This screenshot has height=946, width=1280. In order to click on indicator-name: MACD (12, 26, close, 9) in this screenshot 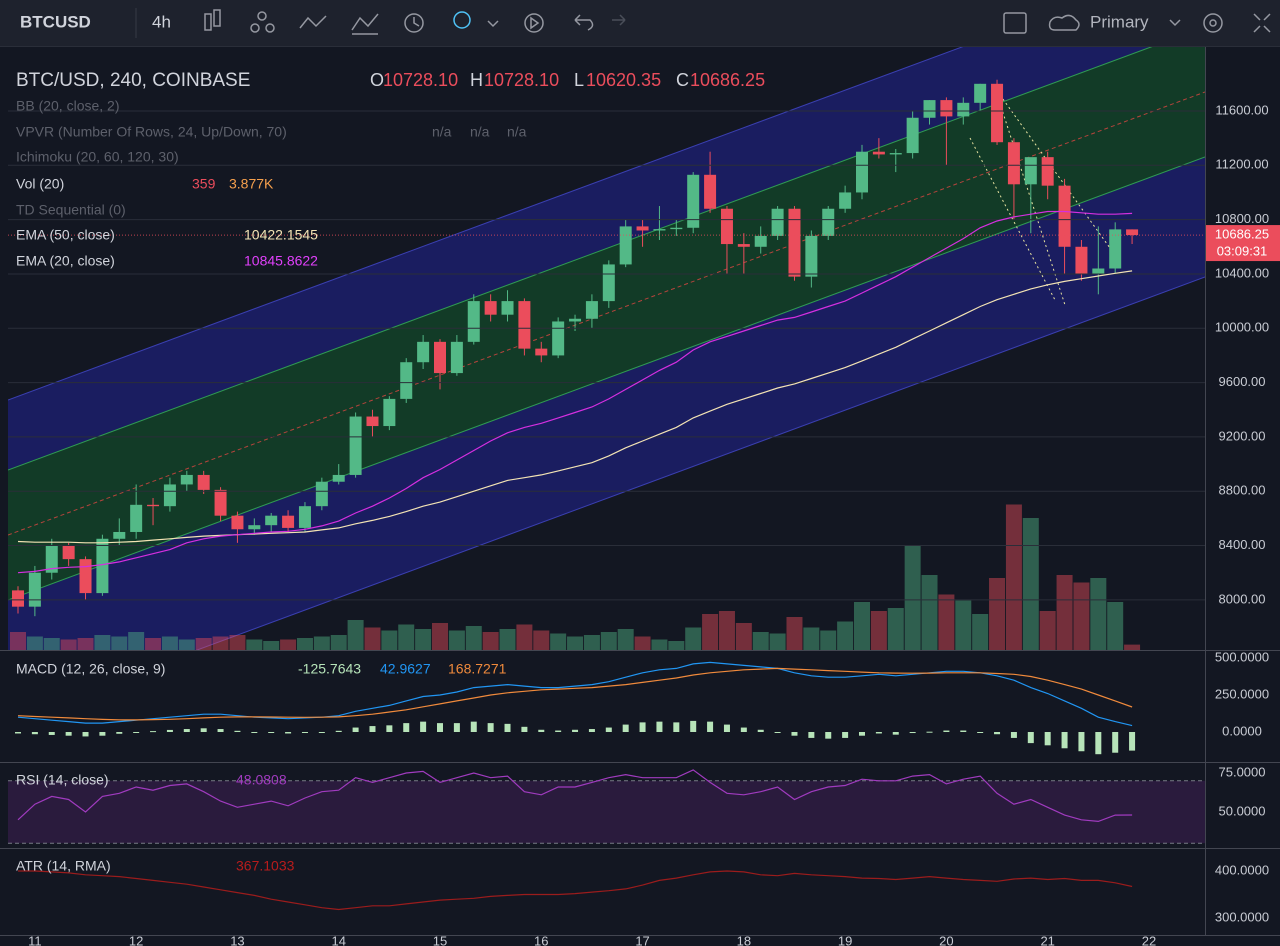, I will do `click(90, 669)`.